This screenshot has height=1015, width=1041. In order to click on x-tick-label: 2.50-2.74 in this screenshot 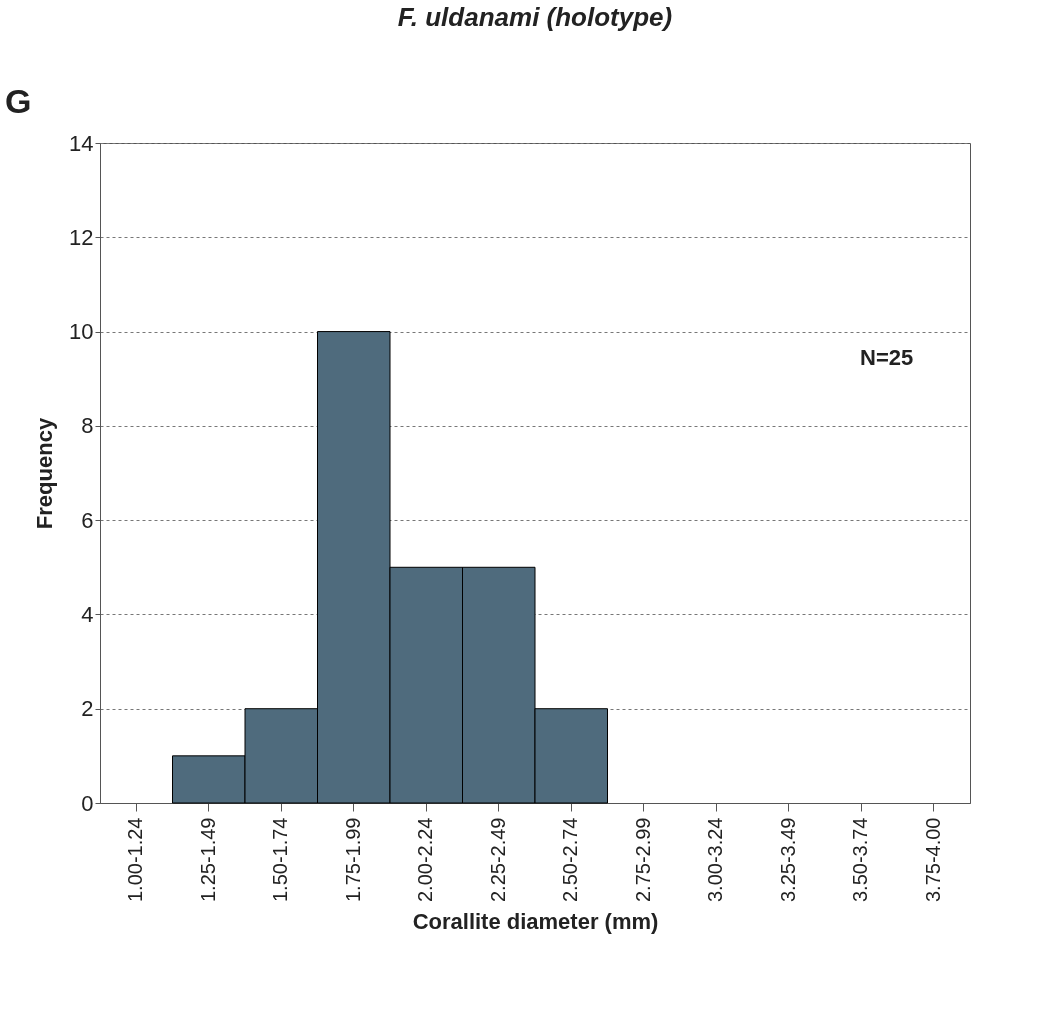, I will do `click(570, 860)`.